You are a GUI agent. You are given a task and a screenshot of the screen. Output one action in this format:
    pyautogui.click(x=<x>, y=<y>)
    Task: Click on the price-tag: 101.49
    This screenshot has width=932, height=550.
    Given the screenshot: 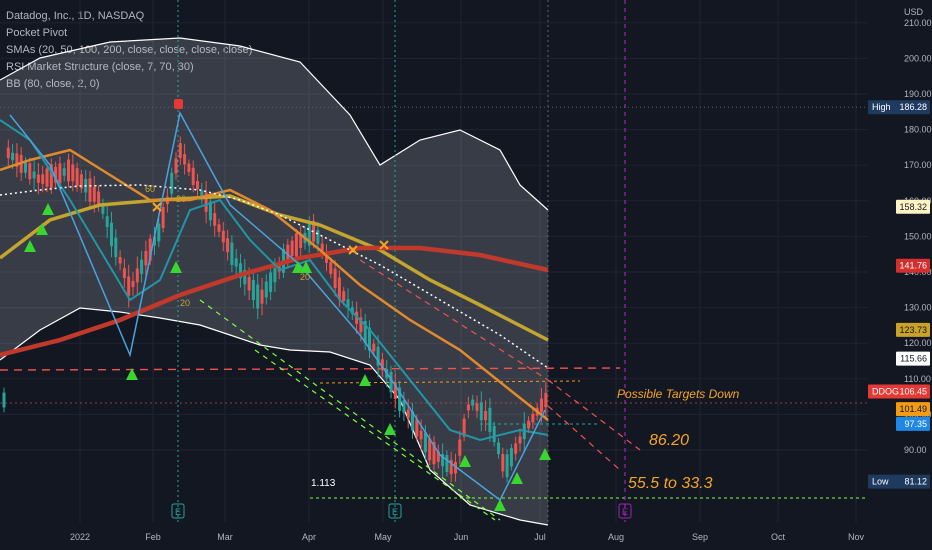 What is the action you would take?
    pyautogui.click(x=913, y=409)
    